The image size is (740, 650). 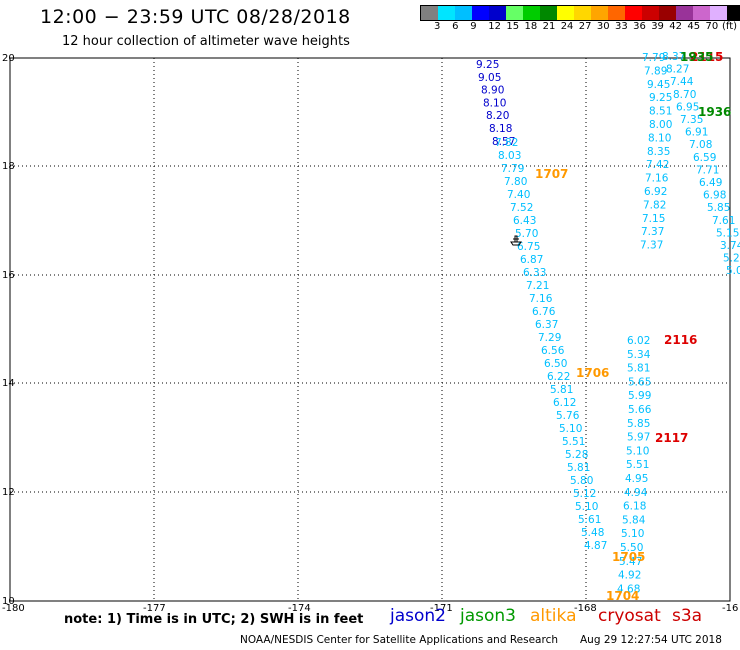 What do you see at coordinates (299, 608) in the screenshot?
I see `longitude-label: -174` at bounding box center [299, 608].